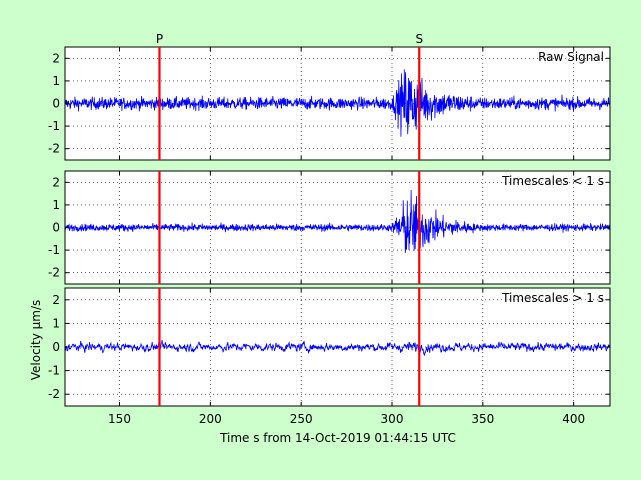 The width and height of the screenshot is (641, 480). Describe the element at coordinates (571, 57) in the screenshot. I see `panel-label: Raw Signal` at that location.